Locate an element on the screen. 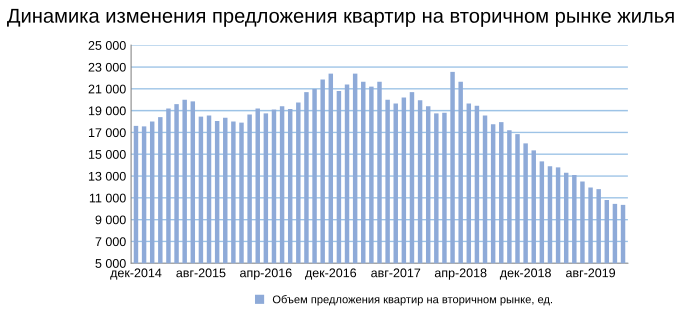 Image resolution: width=690 pixels, height=323 pixels. y-tick-label: 7 000 is located at coordinates (111, 241).